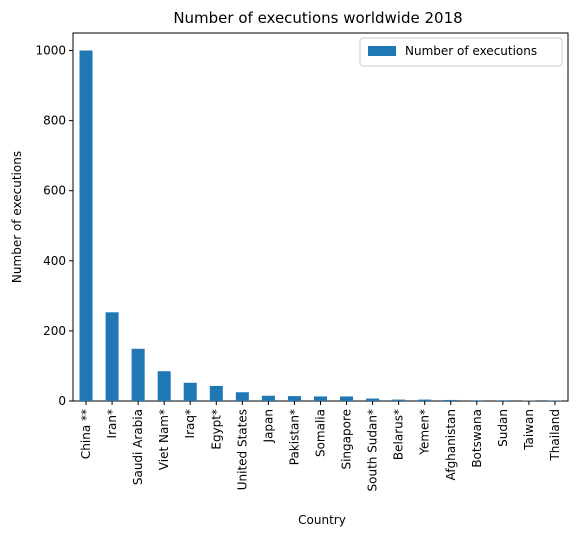 The image size is (580, 536). Describe the element at coordinates (477, 438) in the screenshot. I see `x-tick-label: Botswana` at that location.